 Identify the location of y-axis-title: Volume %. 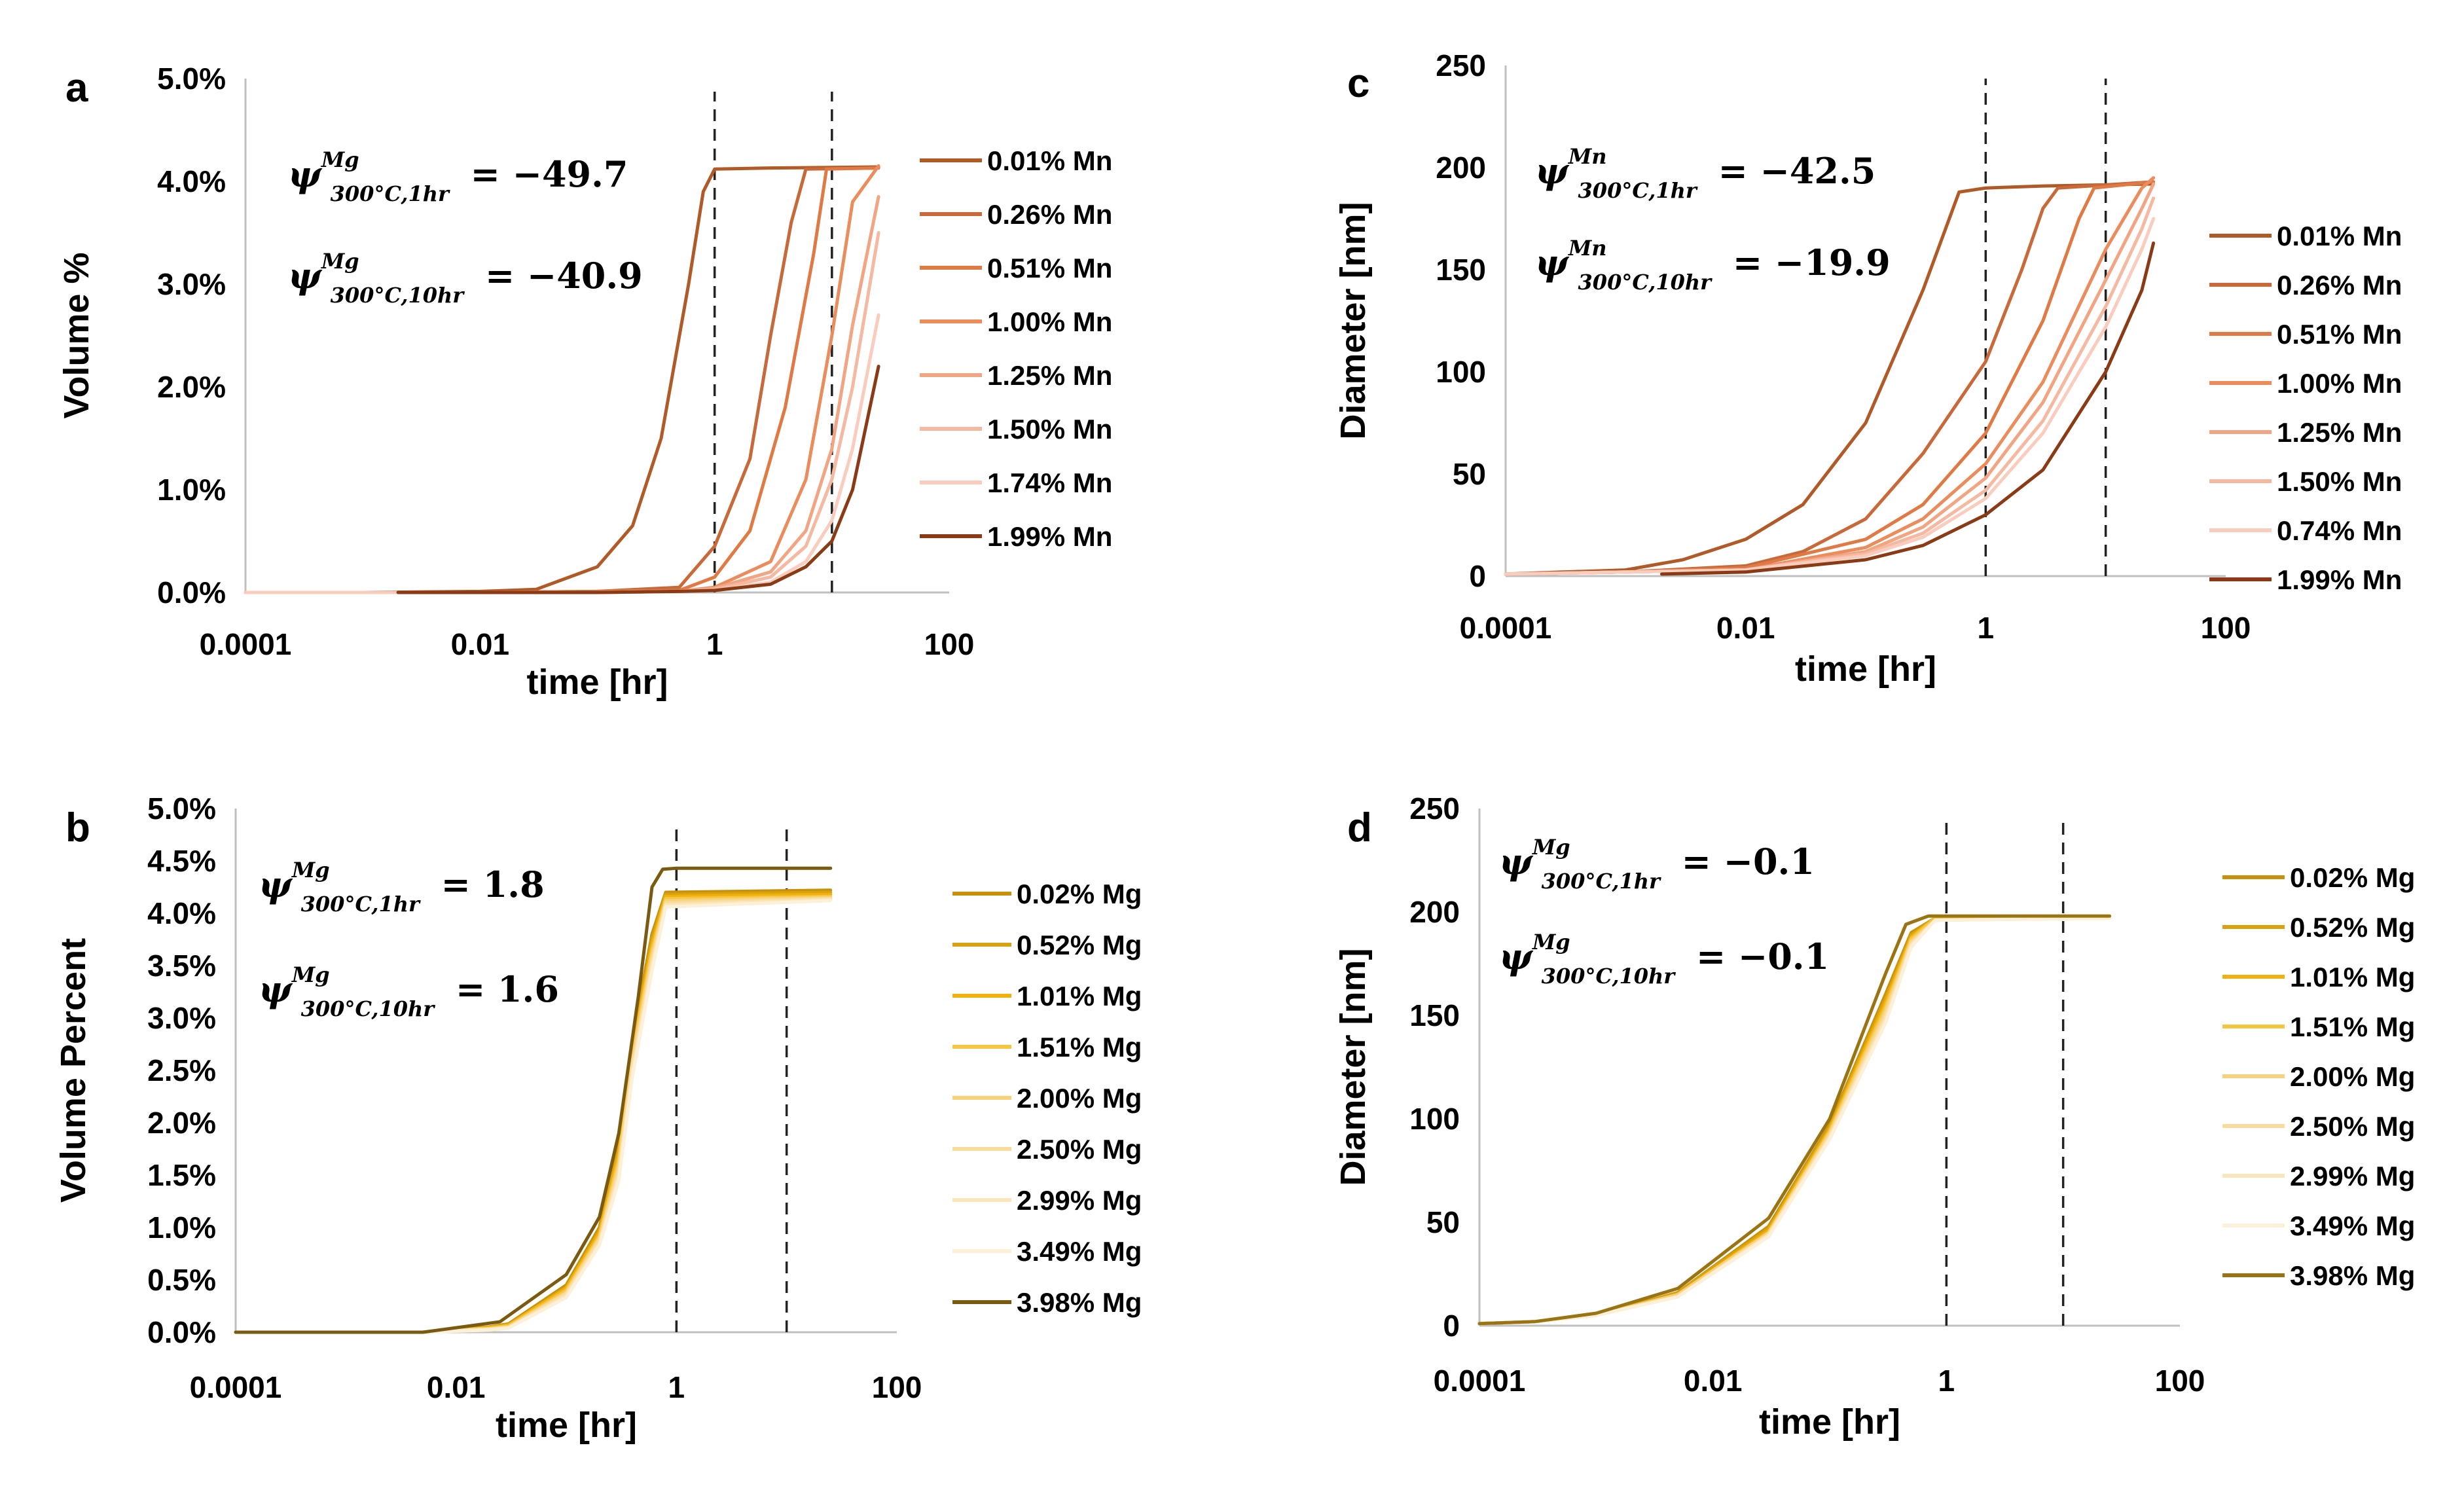
(76, 335).